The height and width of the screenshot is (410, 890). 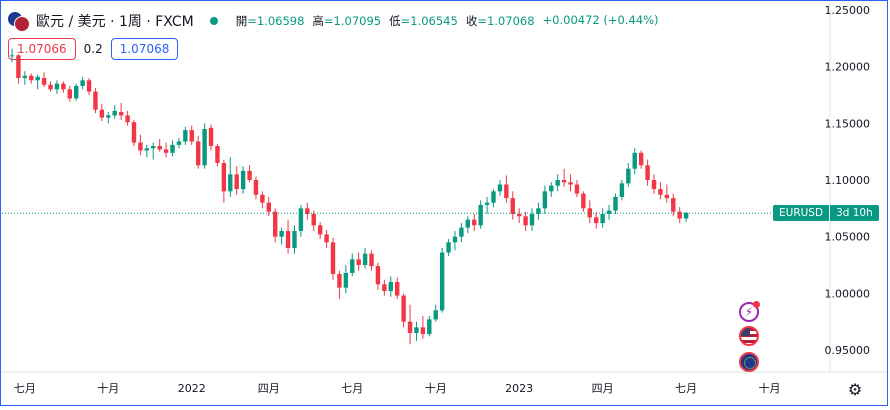 I want to click on gear-icon: ⚙, so click(x=855, y=389).